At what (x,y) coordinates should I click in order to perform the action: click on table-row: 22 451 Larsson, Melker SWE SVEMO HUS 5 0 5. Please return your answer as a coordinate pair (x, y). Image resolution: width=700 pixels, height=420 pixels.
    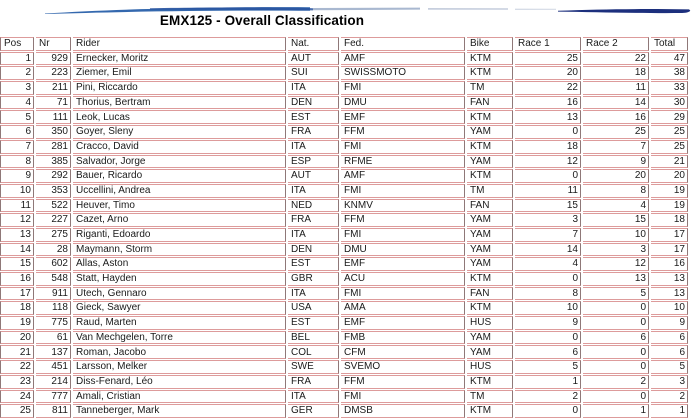
    Looking at the image, I should click on (344, 367).